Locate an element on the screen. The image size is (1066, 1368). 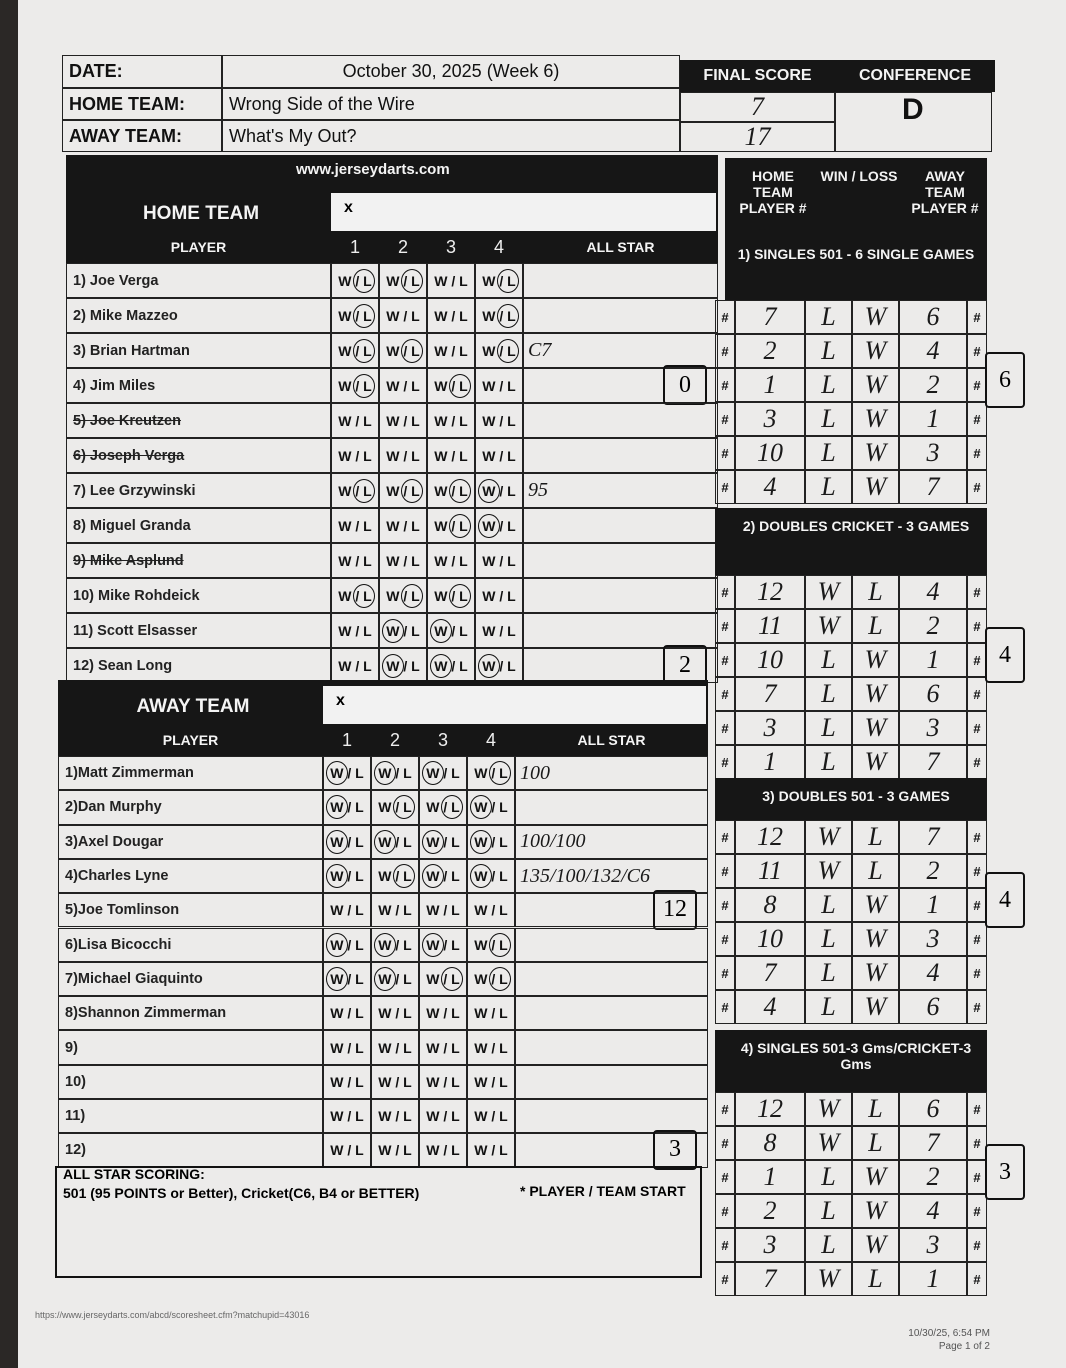
player-number: 8 is located at coordinates (770, 905).